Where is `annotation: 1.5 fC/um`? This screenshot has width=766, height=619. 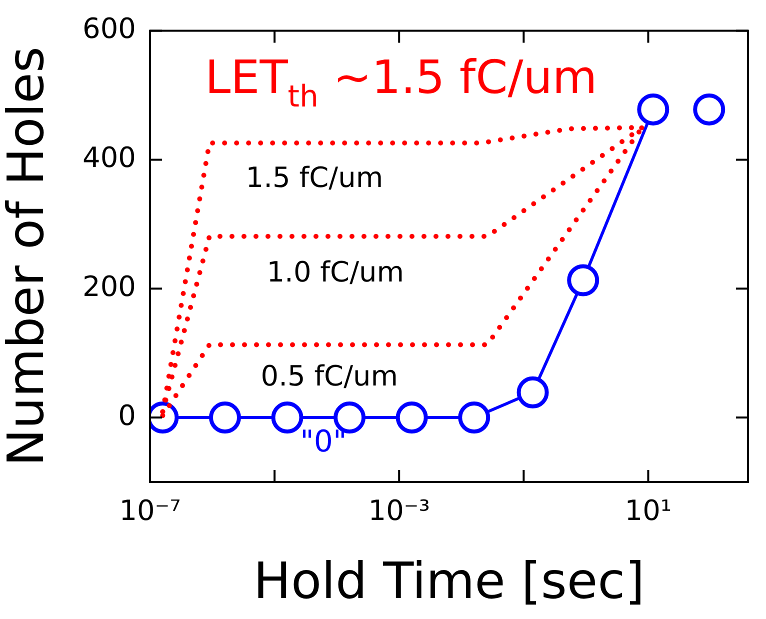
annotation: 1.5 fC/um is located at coordinates (315, 177).